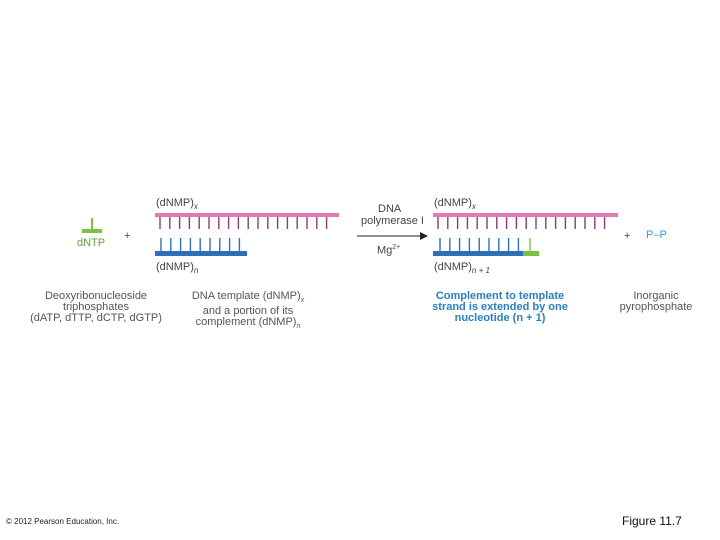 The height and width of the screenshot is (540, 720). Describe the element at coordinates (627, 236) in the screenshot. I see `plus-sign-right: +` at that location.